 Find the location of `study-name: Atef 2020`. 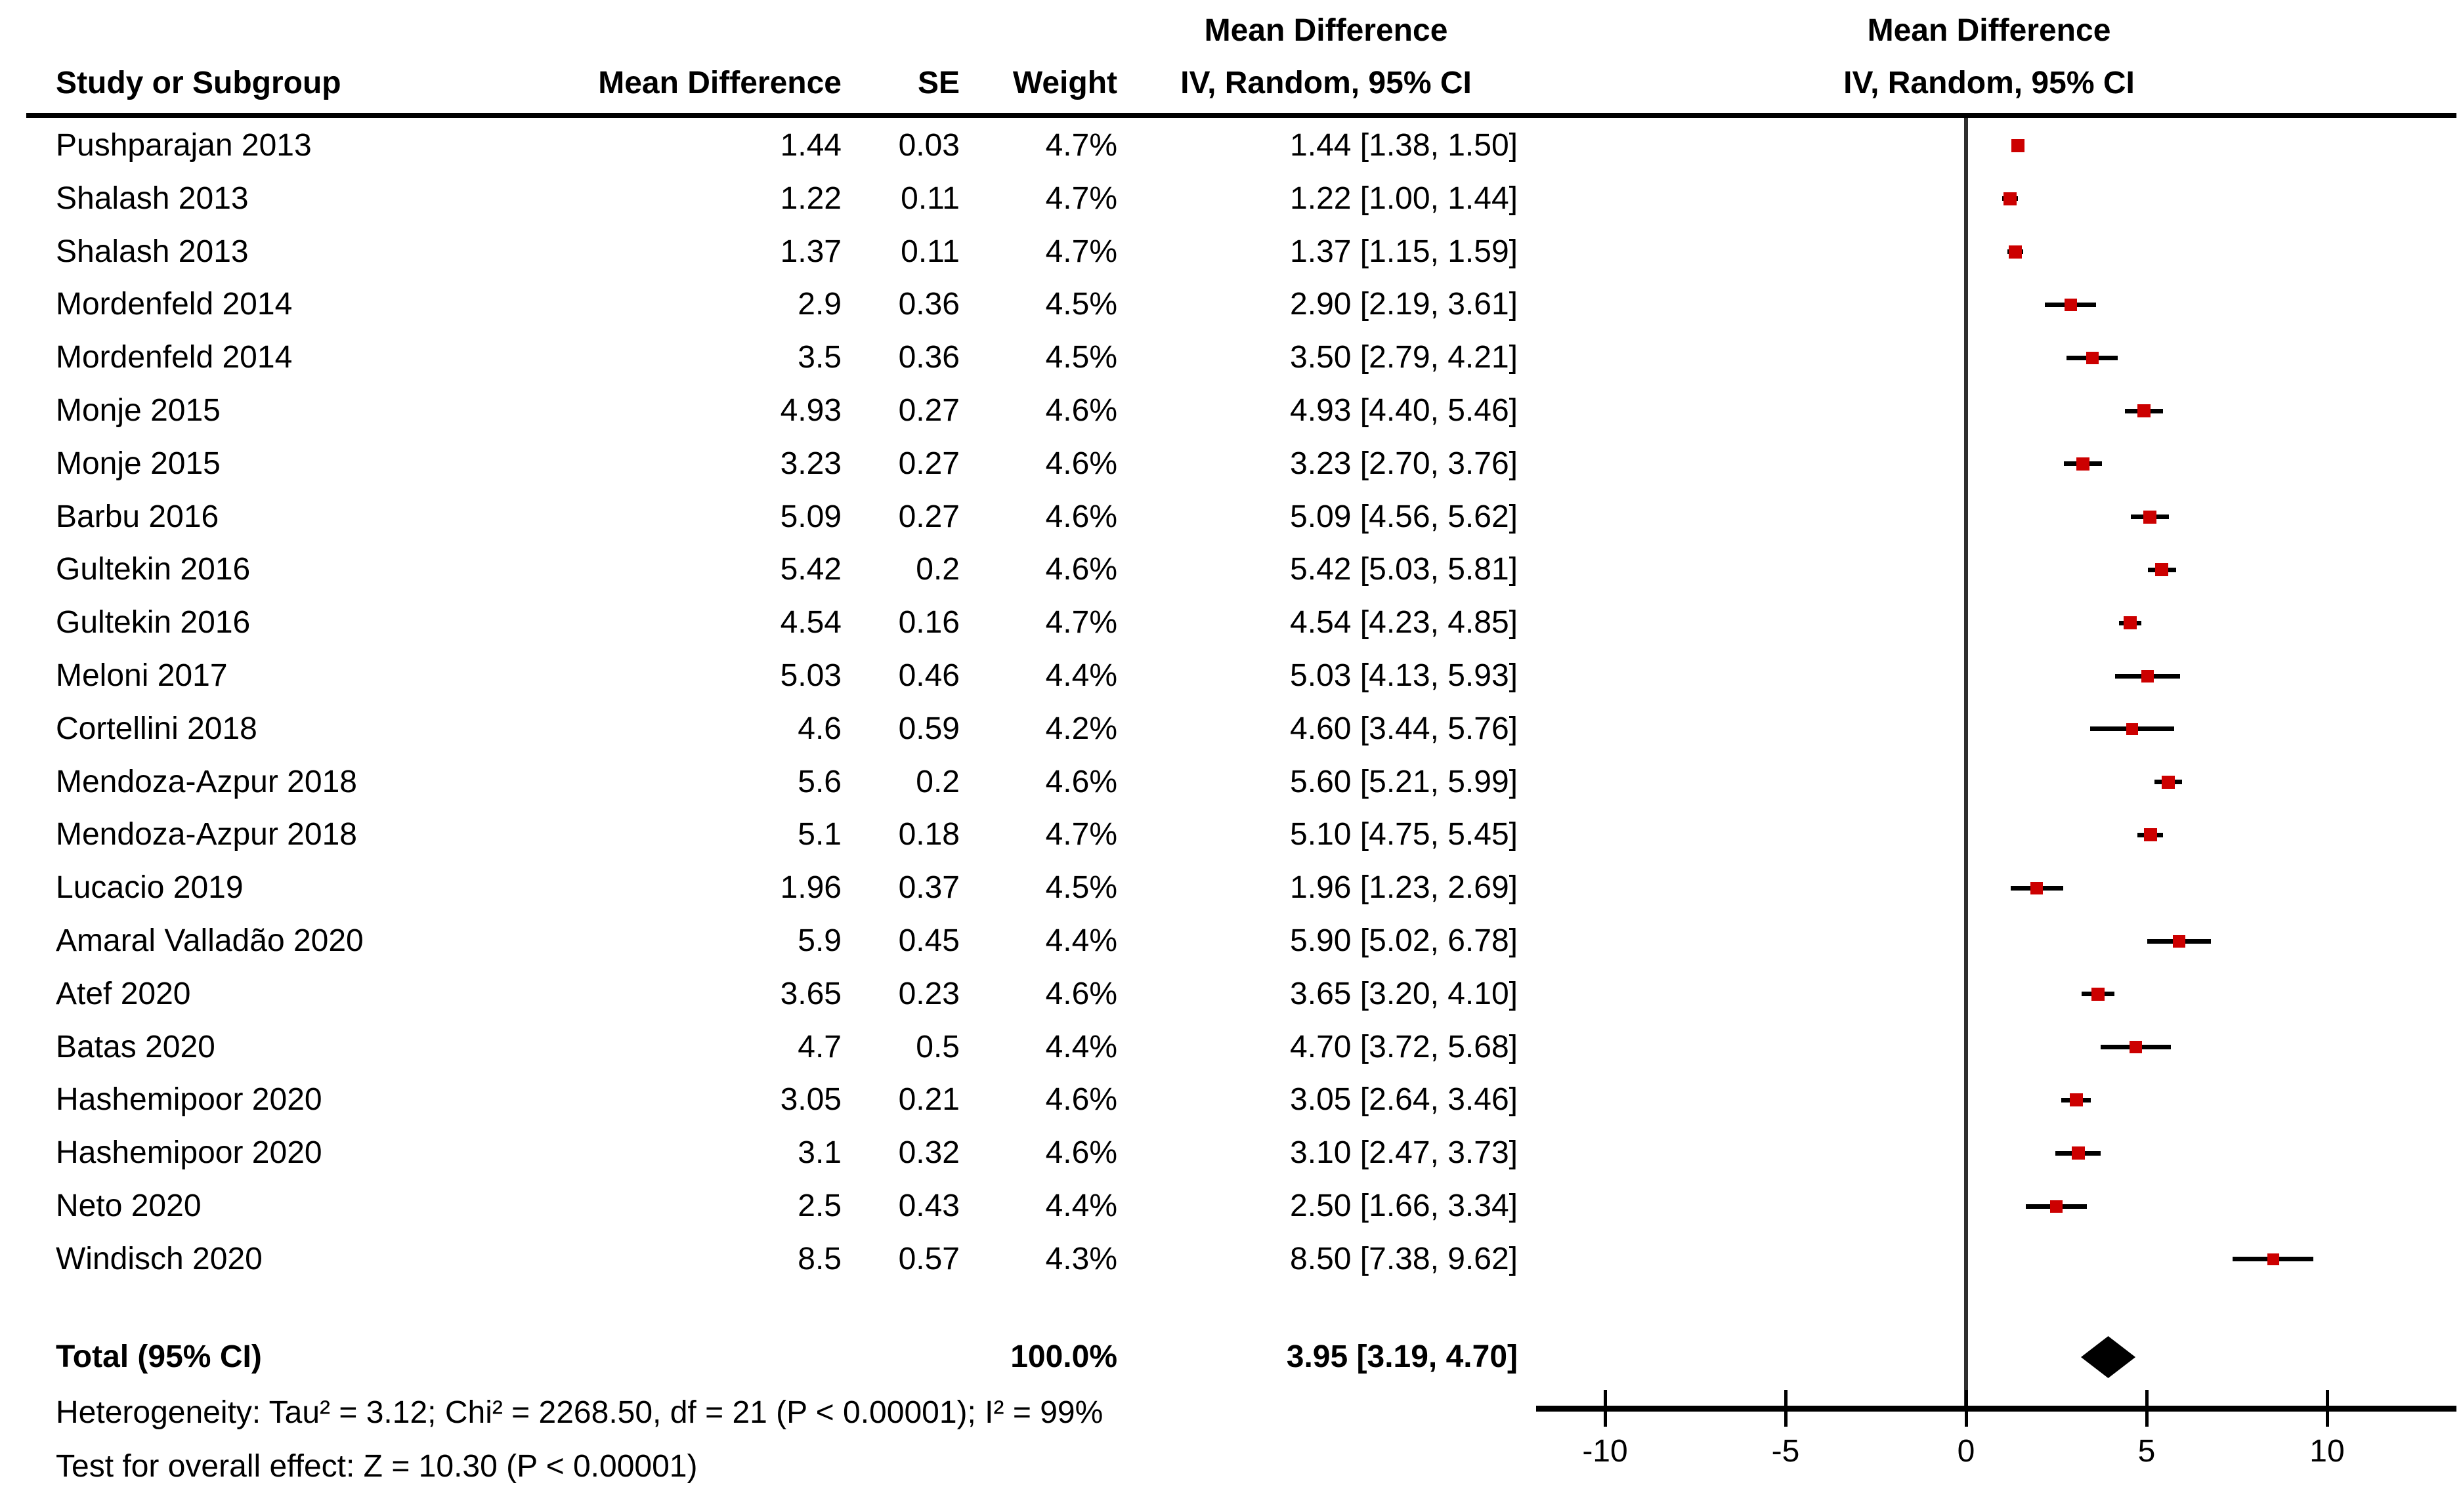

study-name: Atef 2020 is located at coordinates (123, 993).